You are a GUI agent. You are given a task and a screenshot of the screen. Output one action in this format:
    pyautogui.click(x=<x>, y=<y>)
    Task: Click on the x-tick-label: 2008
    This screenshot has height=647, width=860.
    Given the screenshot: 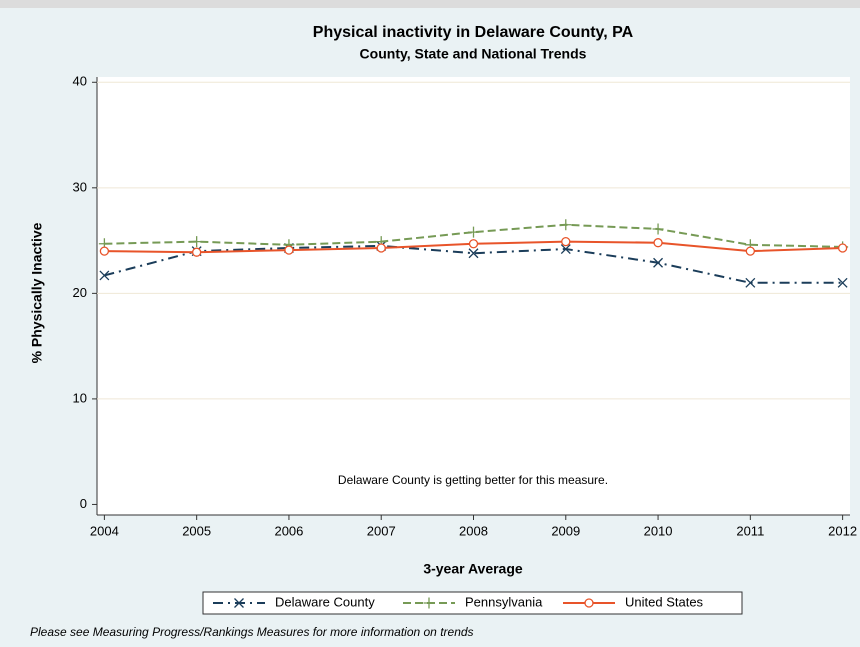 What is the action you would take?
    pyautogui.click(x=473, y=530)
    